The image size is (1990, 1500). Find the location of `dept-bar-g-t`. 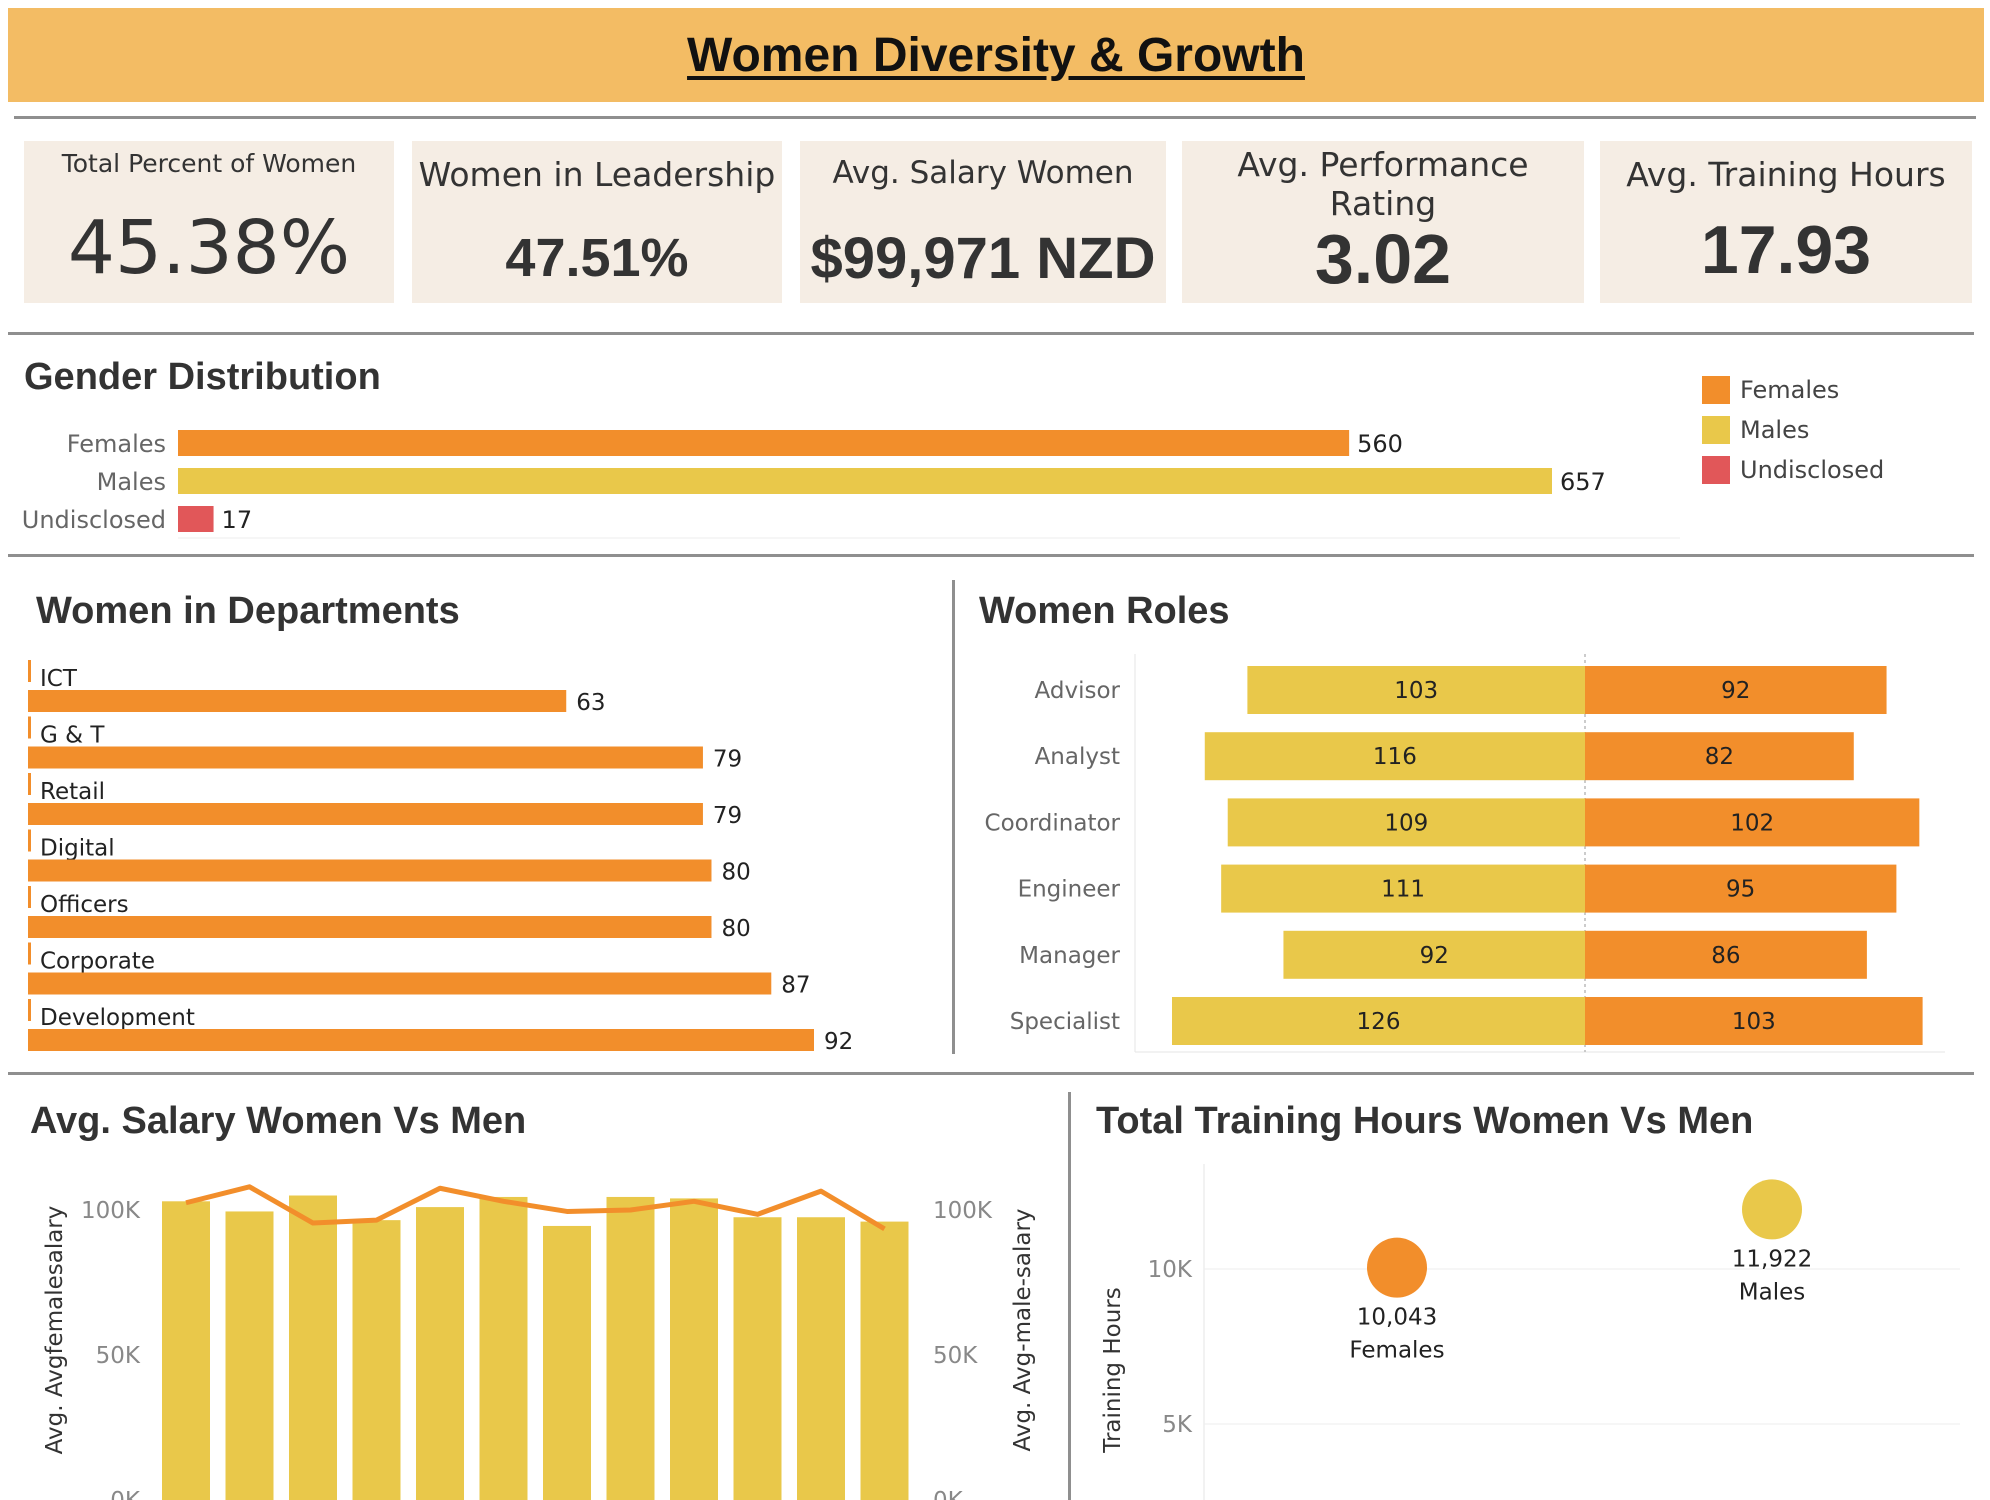

dept-bar-g-t is located at coordinates (365, 757).